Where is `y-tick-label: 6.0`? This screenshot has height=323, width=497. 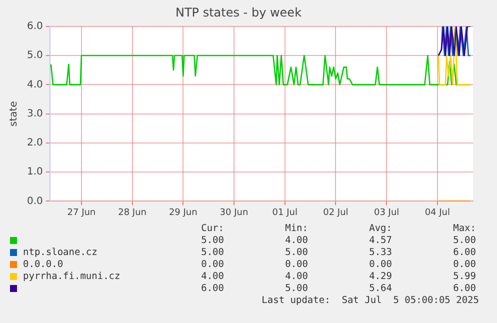
y-tick-label: 6.0 is located at coordinates (34, 26).